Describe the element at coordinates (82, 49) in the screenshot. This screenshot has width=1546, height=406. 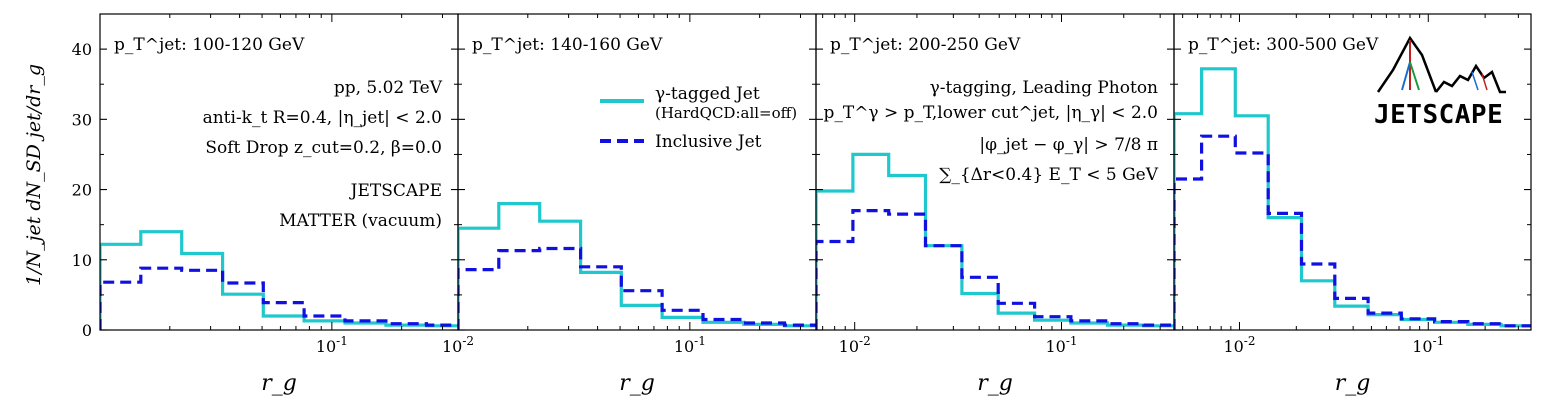
I see `y-tick-label: 40` at that location.